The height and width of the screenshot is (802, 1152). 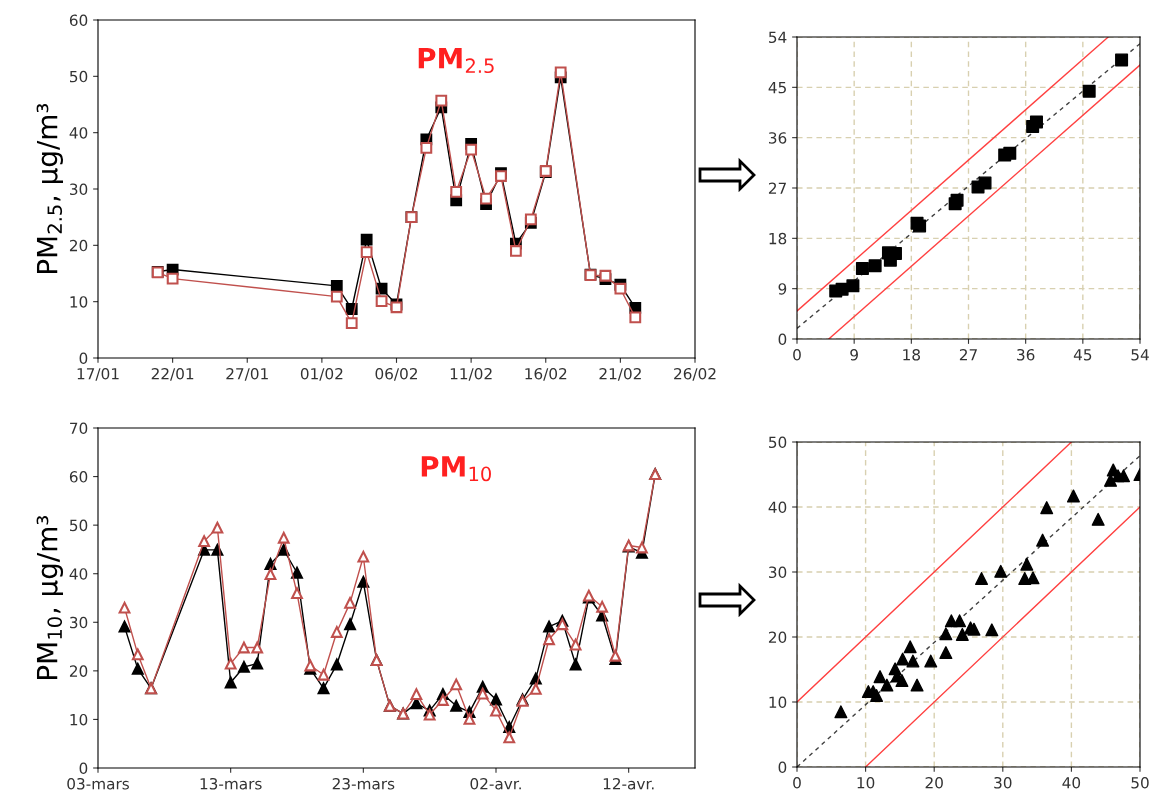 I want to click on x-tick-label: 10, so click(x=866, y=782).